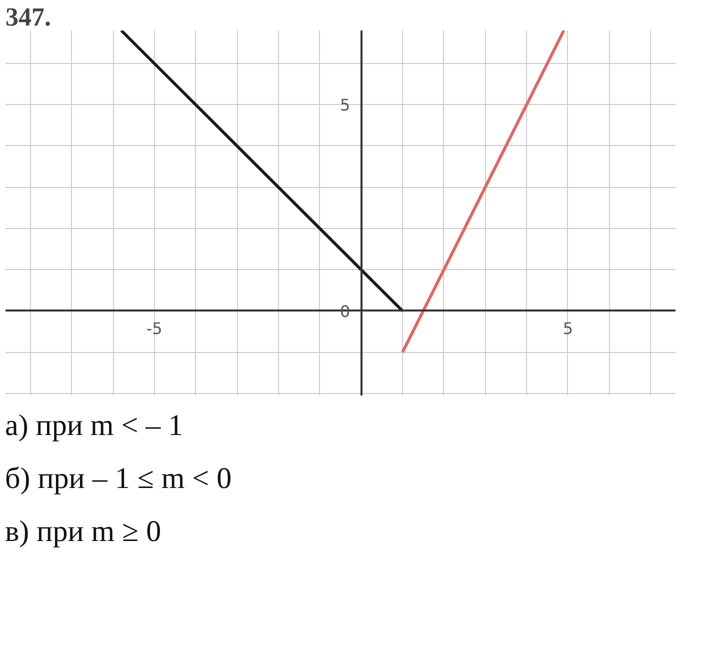 The width and height of the screenshot is (720, 656). Describe the element at coordinates (28, 17) in the screenshot. I see `chart-title: 347.` at that location.